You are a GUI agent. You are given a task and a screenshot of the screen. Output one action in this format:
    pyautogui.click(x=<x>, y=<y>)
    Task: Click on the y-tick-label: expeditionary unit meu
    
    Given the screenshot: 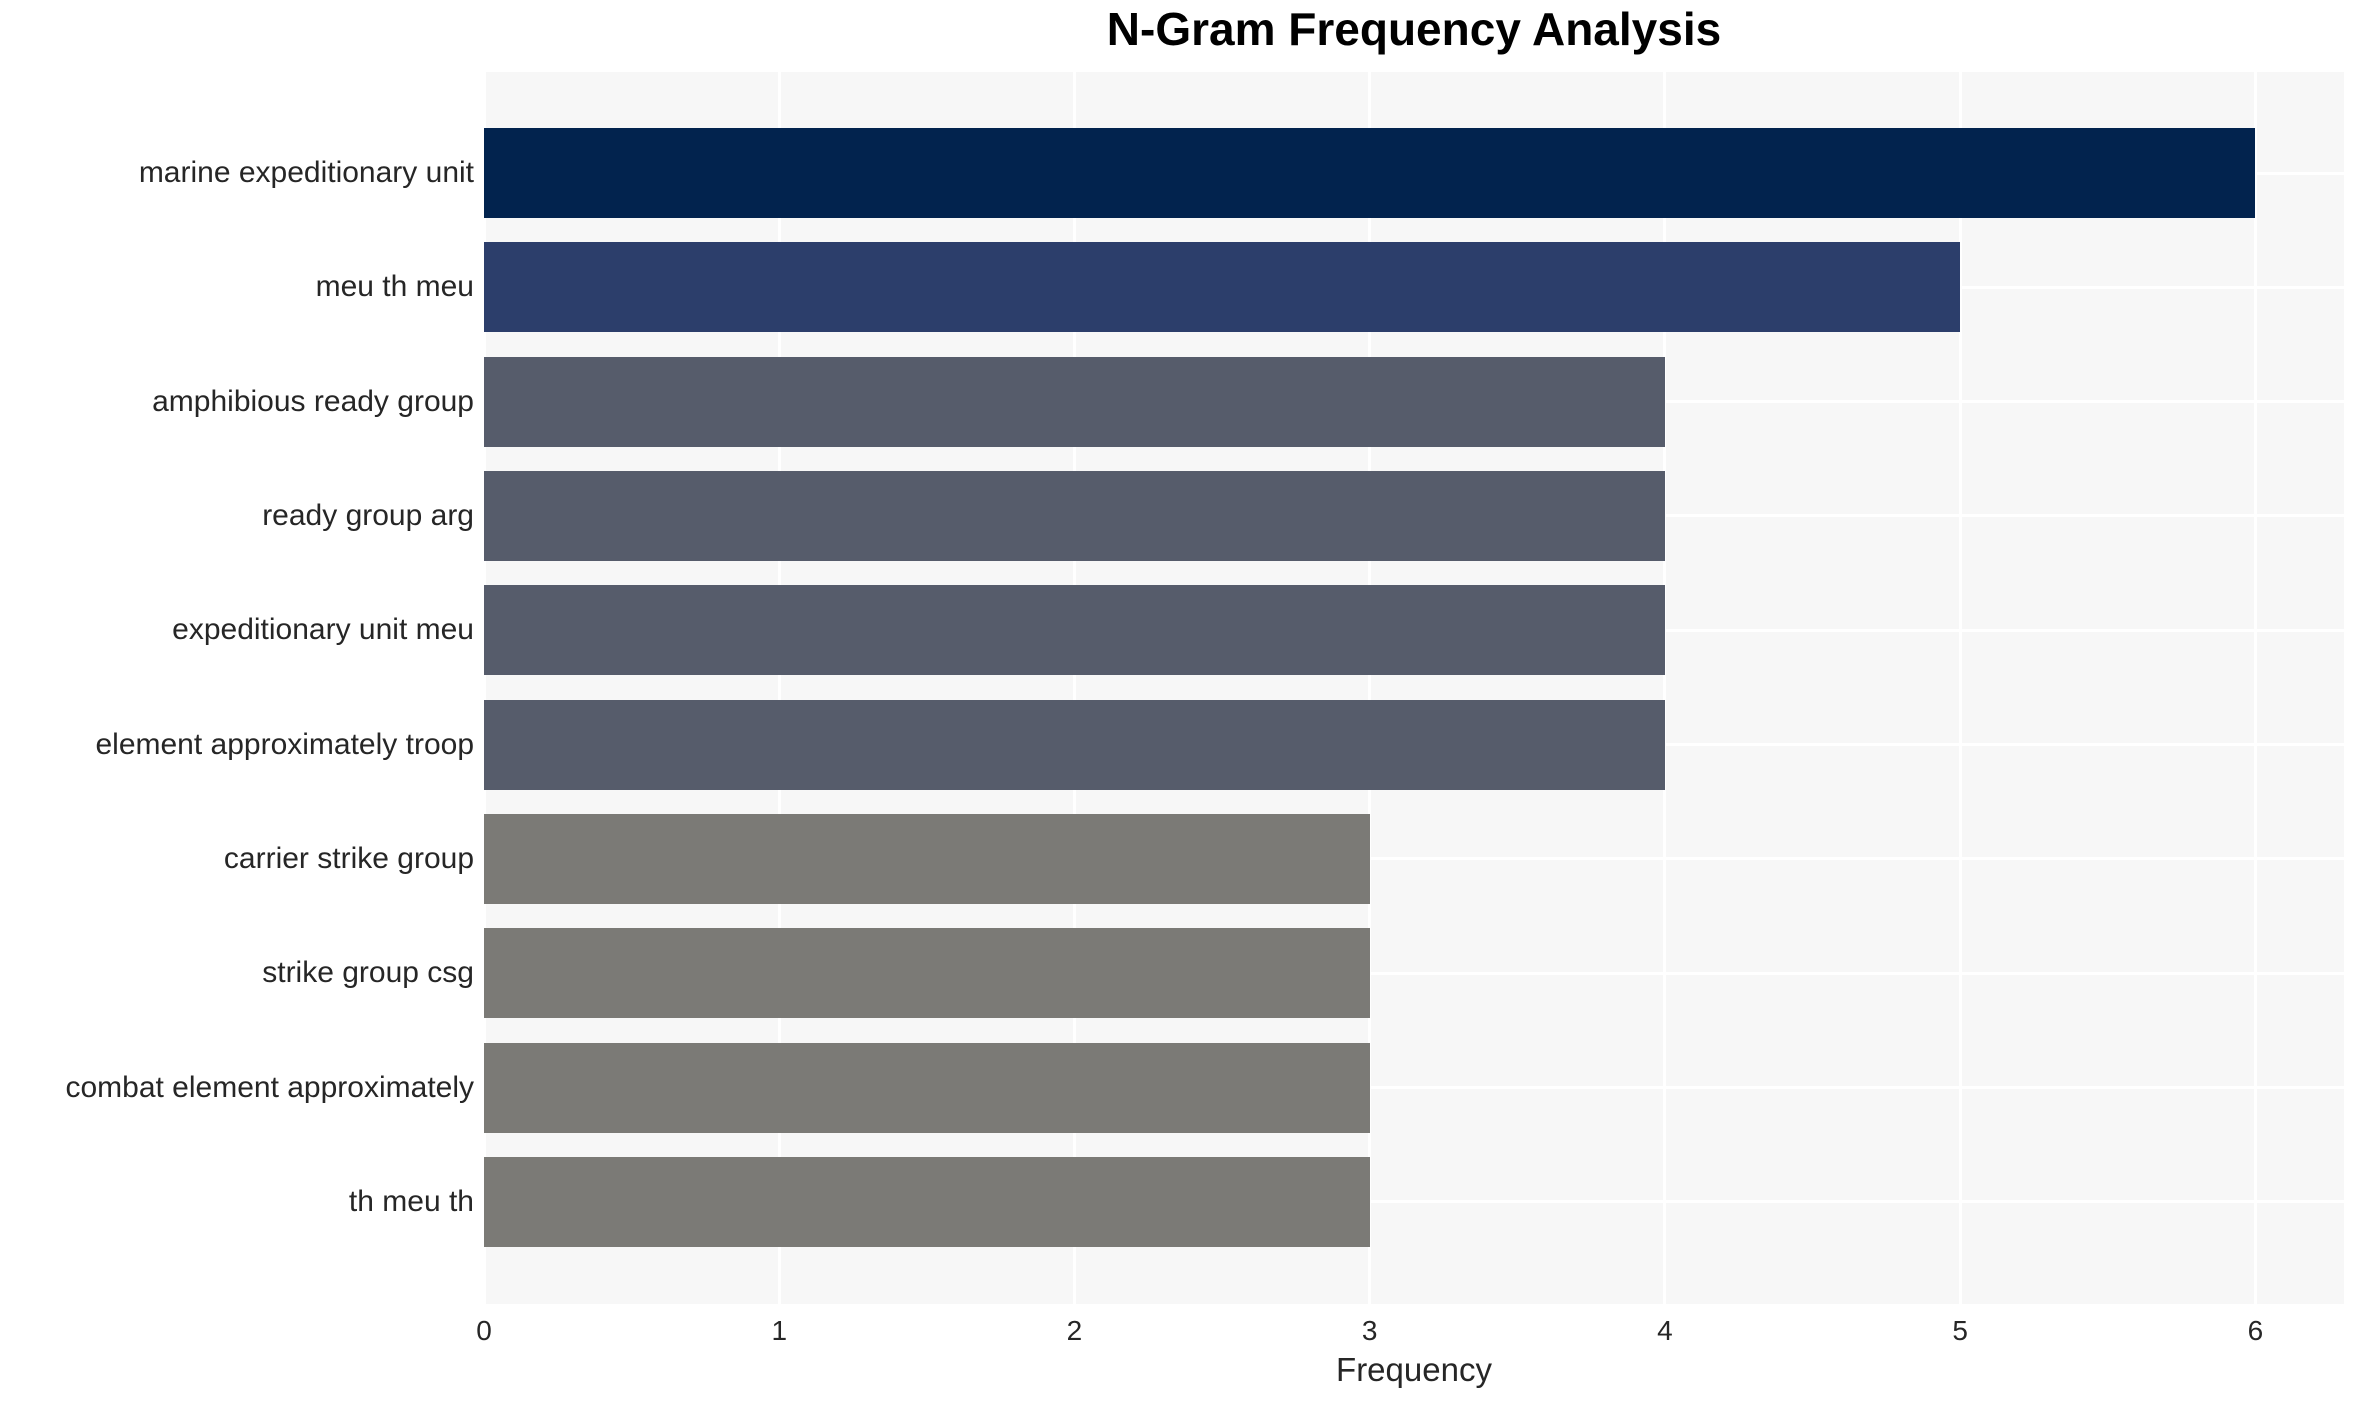 What is the action you would take?
    pyautogui.click(x=323, y=630)
    